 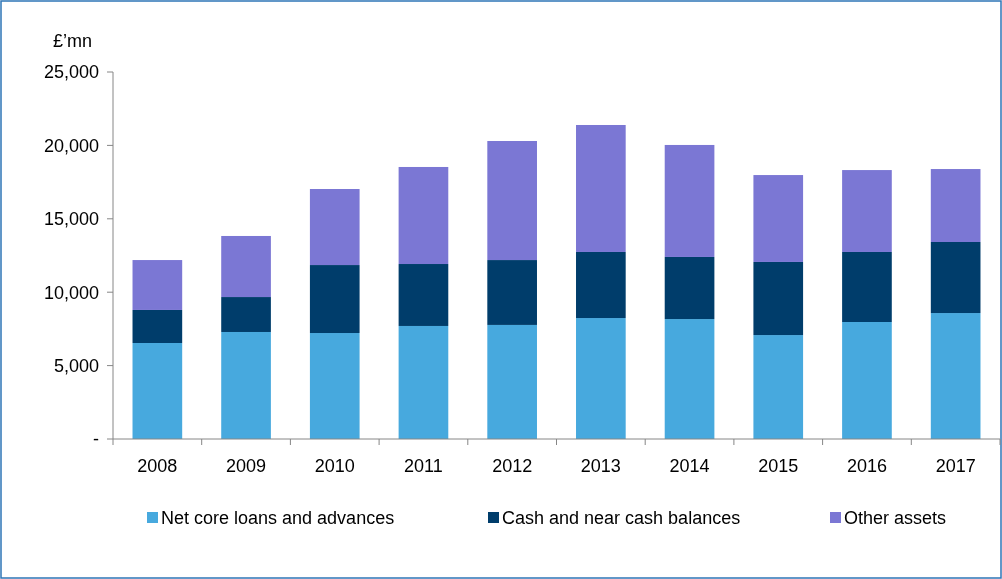 What do you see at coordinates (778, 466) in the screenshot?
I see `x-tick-label: 2015` at bounding box center [778, 466].